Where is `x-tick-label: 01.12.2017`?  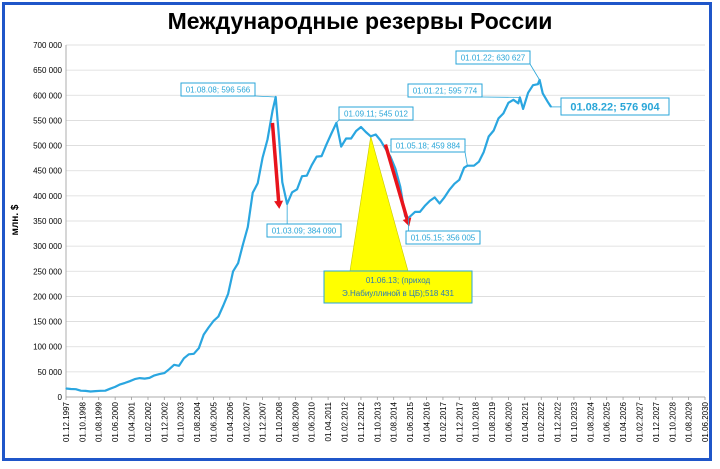
x-tick-label: 01.12.2017 is located at coordinates (459, 421).